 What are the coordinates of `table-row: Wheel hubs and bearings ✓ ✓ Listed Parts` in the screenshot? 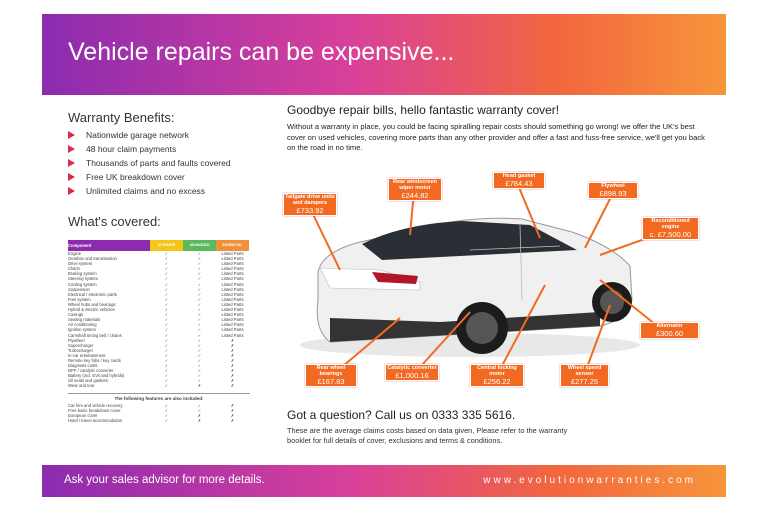 It's located at (159, 304).